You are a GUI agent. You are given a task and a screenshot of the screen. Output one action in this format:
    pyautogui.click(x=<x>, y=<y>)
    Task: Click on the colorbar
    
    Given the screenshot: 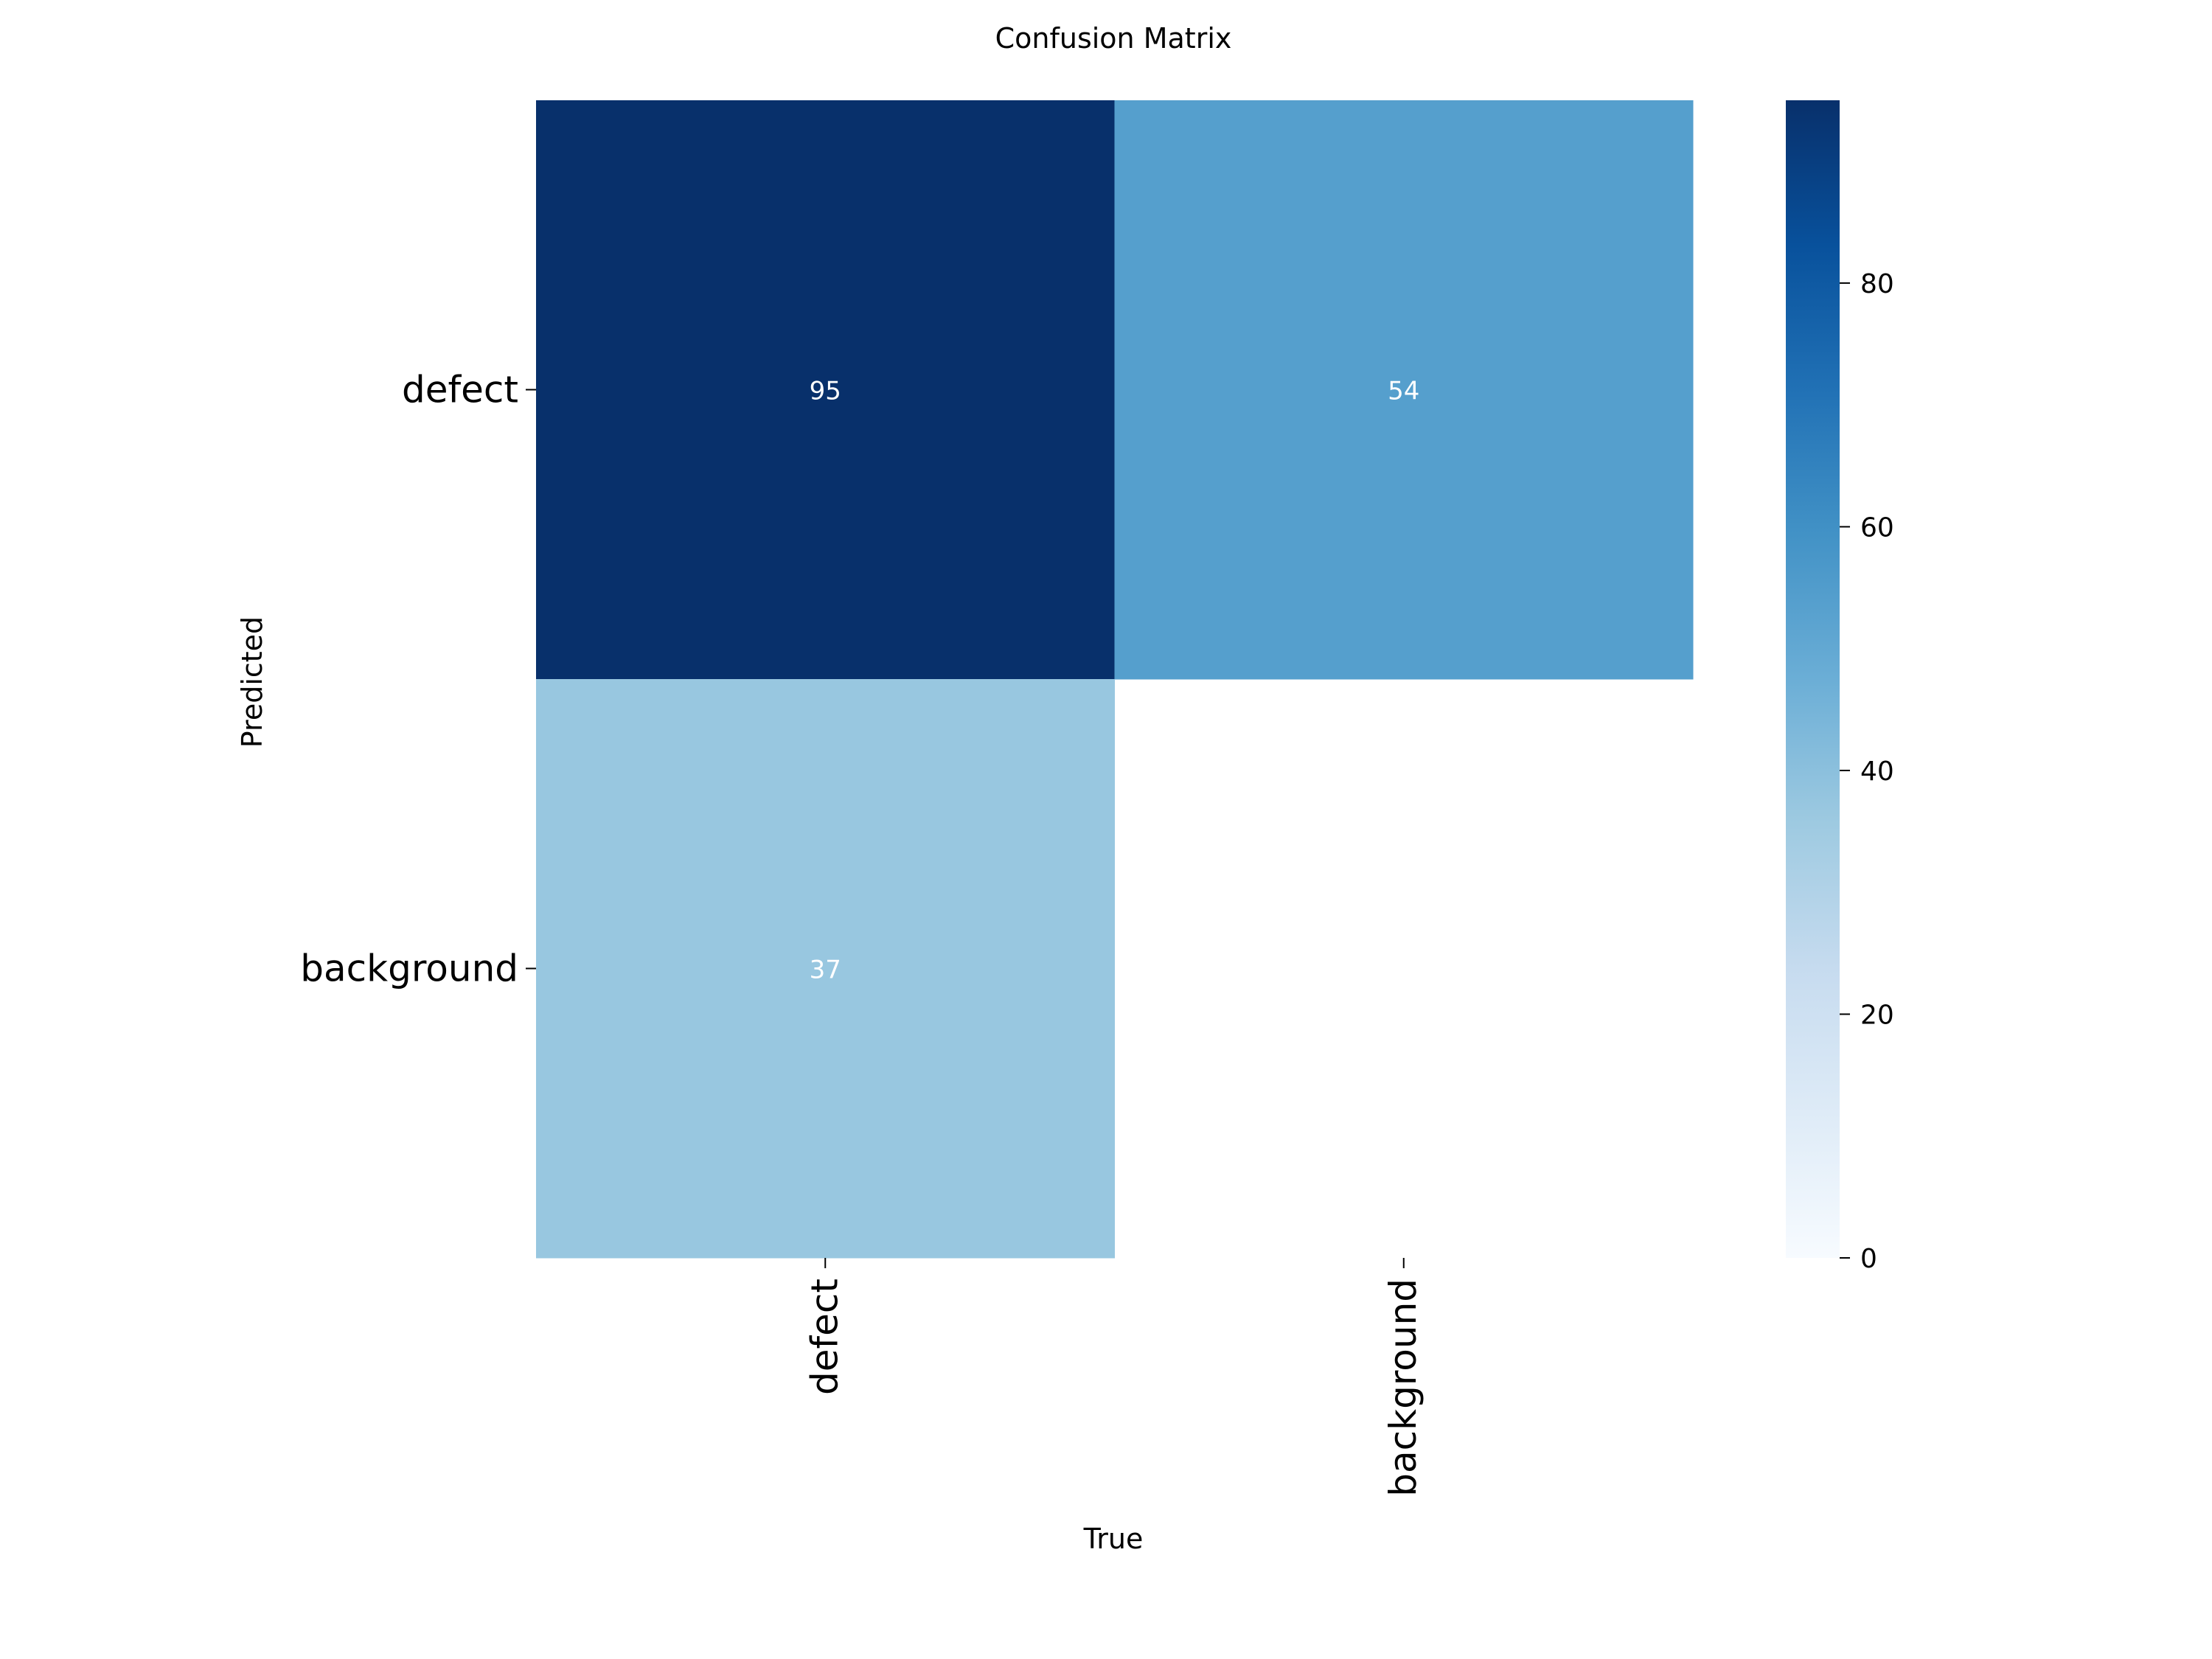 What is the action you would take?
    pyautogui.click(x=1813, y=679)
    